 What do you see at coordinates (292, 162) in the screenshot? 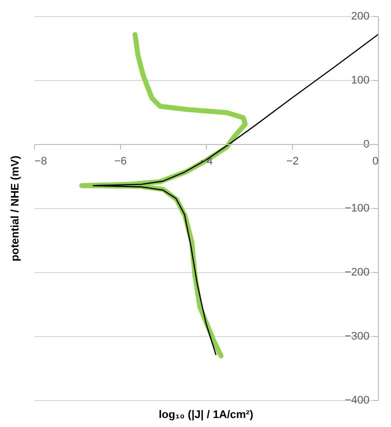
I see `x-tick-label: −2` at bounding box center [292, 162].